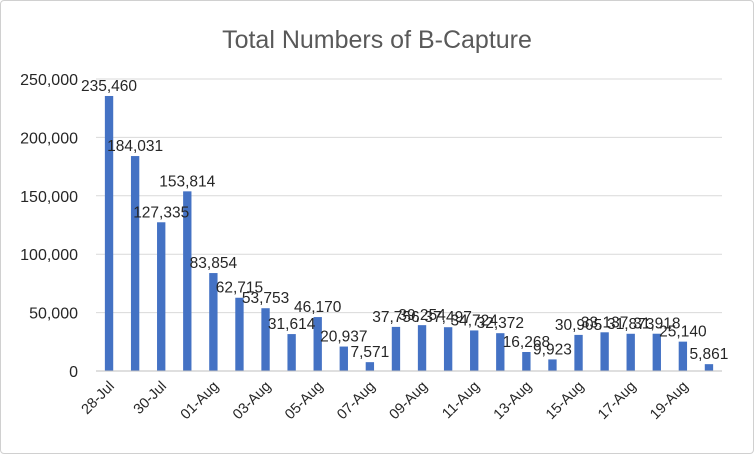 The image size is (754, 454). What do you see at coordinates (49, 80) in the screenshot?
I see `y-tick-label: 250,000` at bounding box center [49, 80].